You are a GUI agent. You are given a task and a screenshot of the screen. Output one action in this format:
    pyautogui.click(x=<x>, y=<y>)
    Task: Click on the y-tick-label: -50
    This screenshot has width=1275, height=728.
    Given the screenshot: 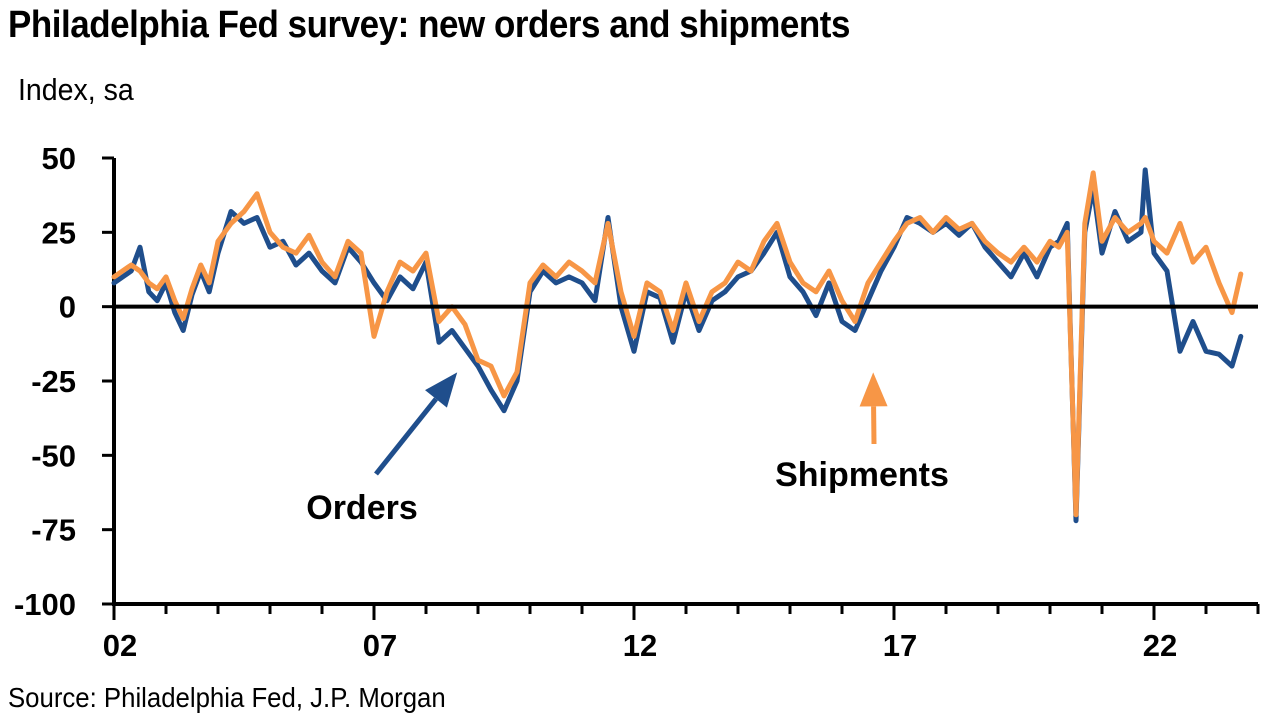 What is the action you would take?
    pyautogui.click(x=53, y=455)
    